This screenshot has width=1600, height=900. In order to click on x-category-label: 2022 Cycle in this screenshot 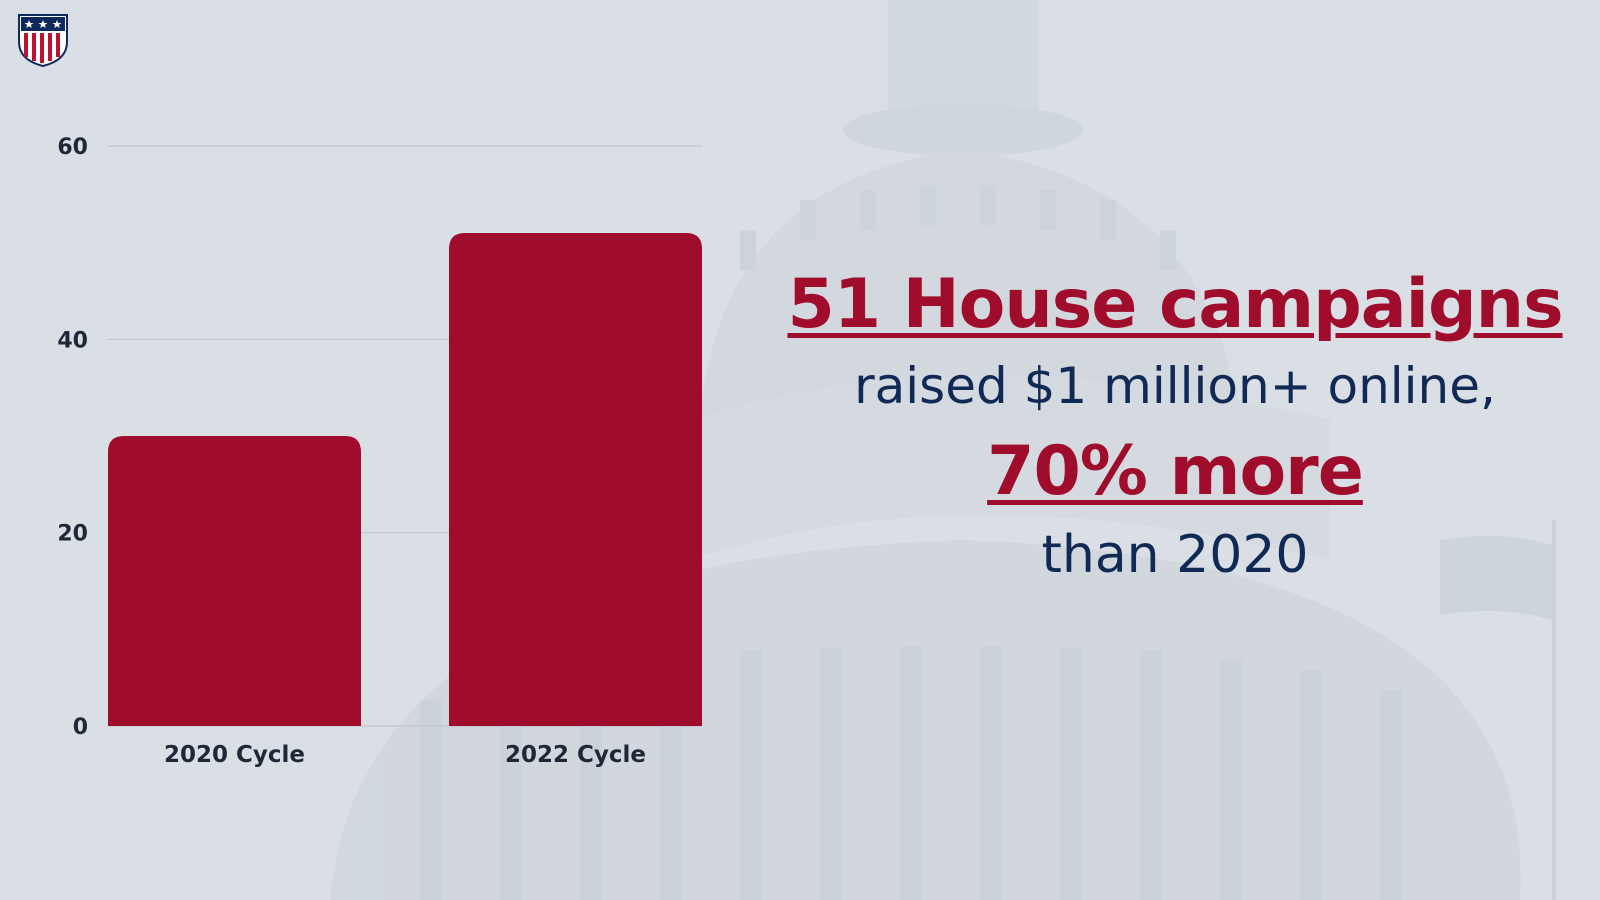, I will do `click(575, 755)`.